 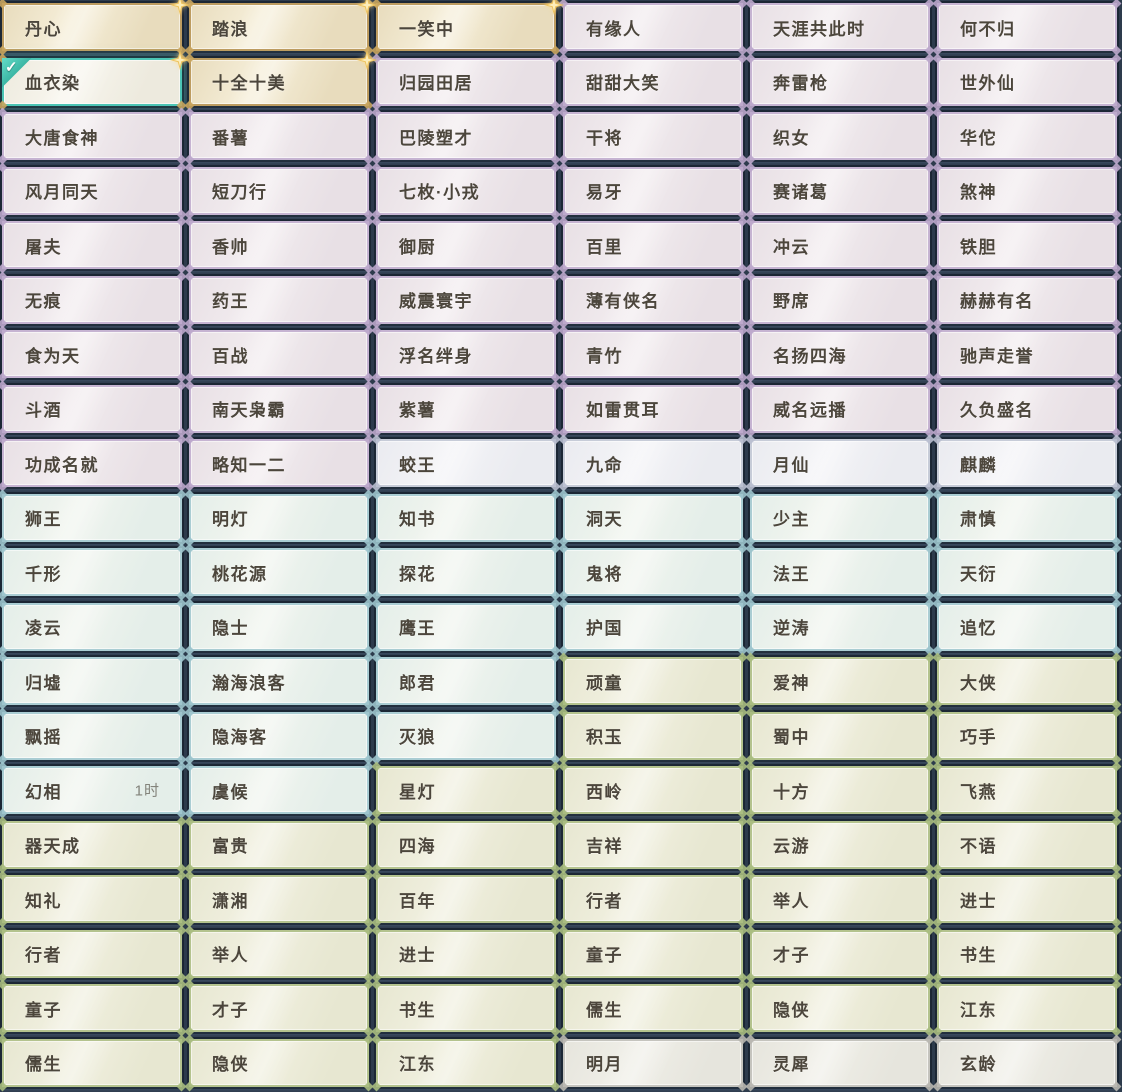 I want to click on title-cell: 久负盛名, so click(x=1027, y=408).